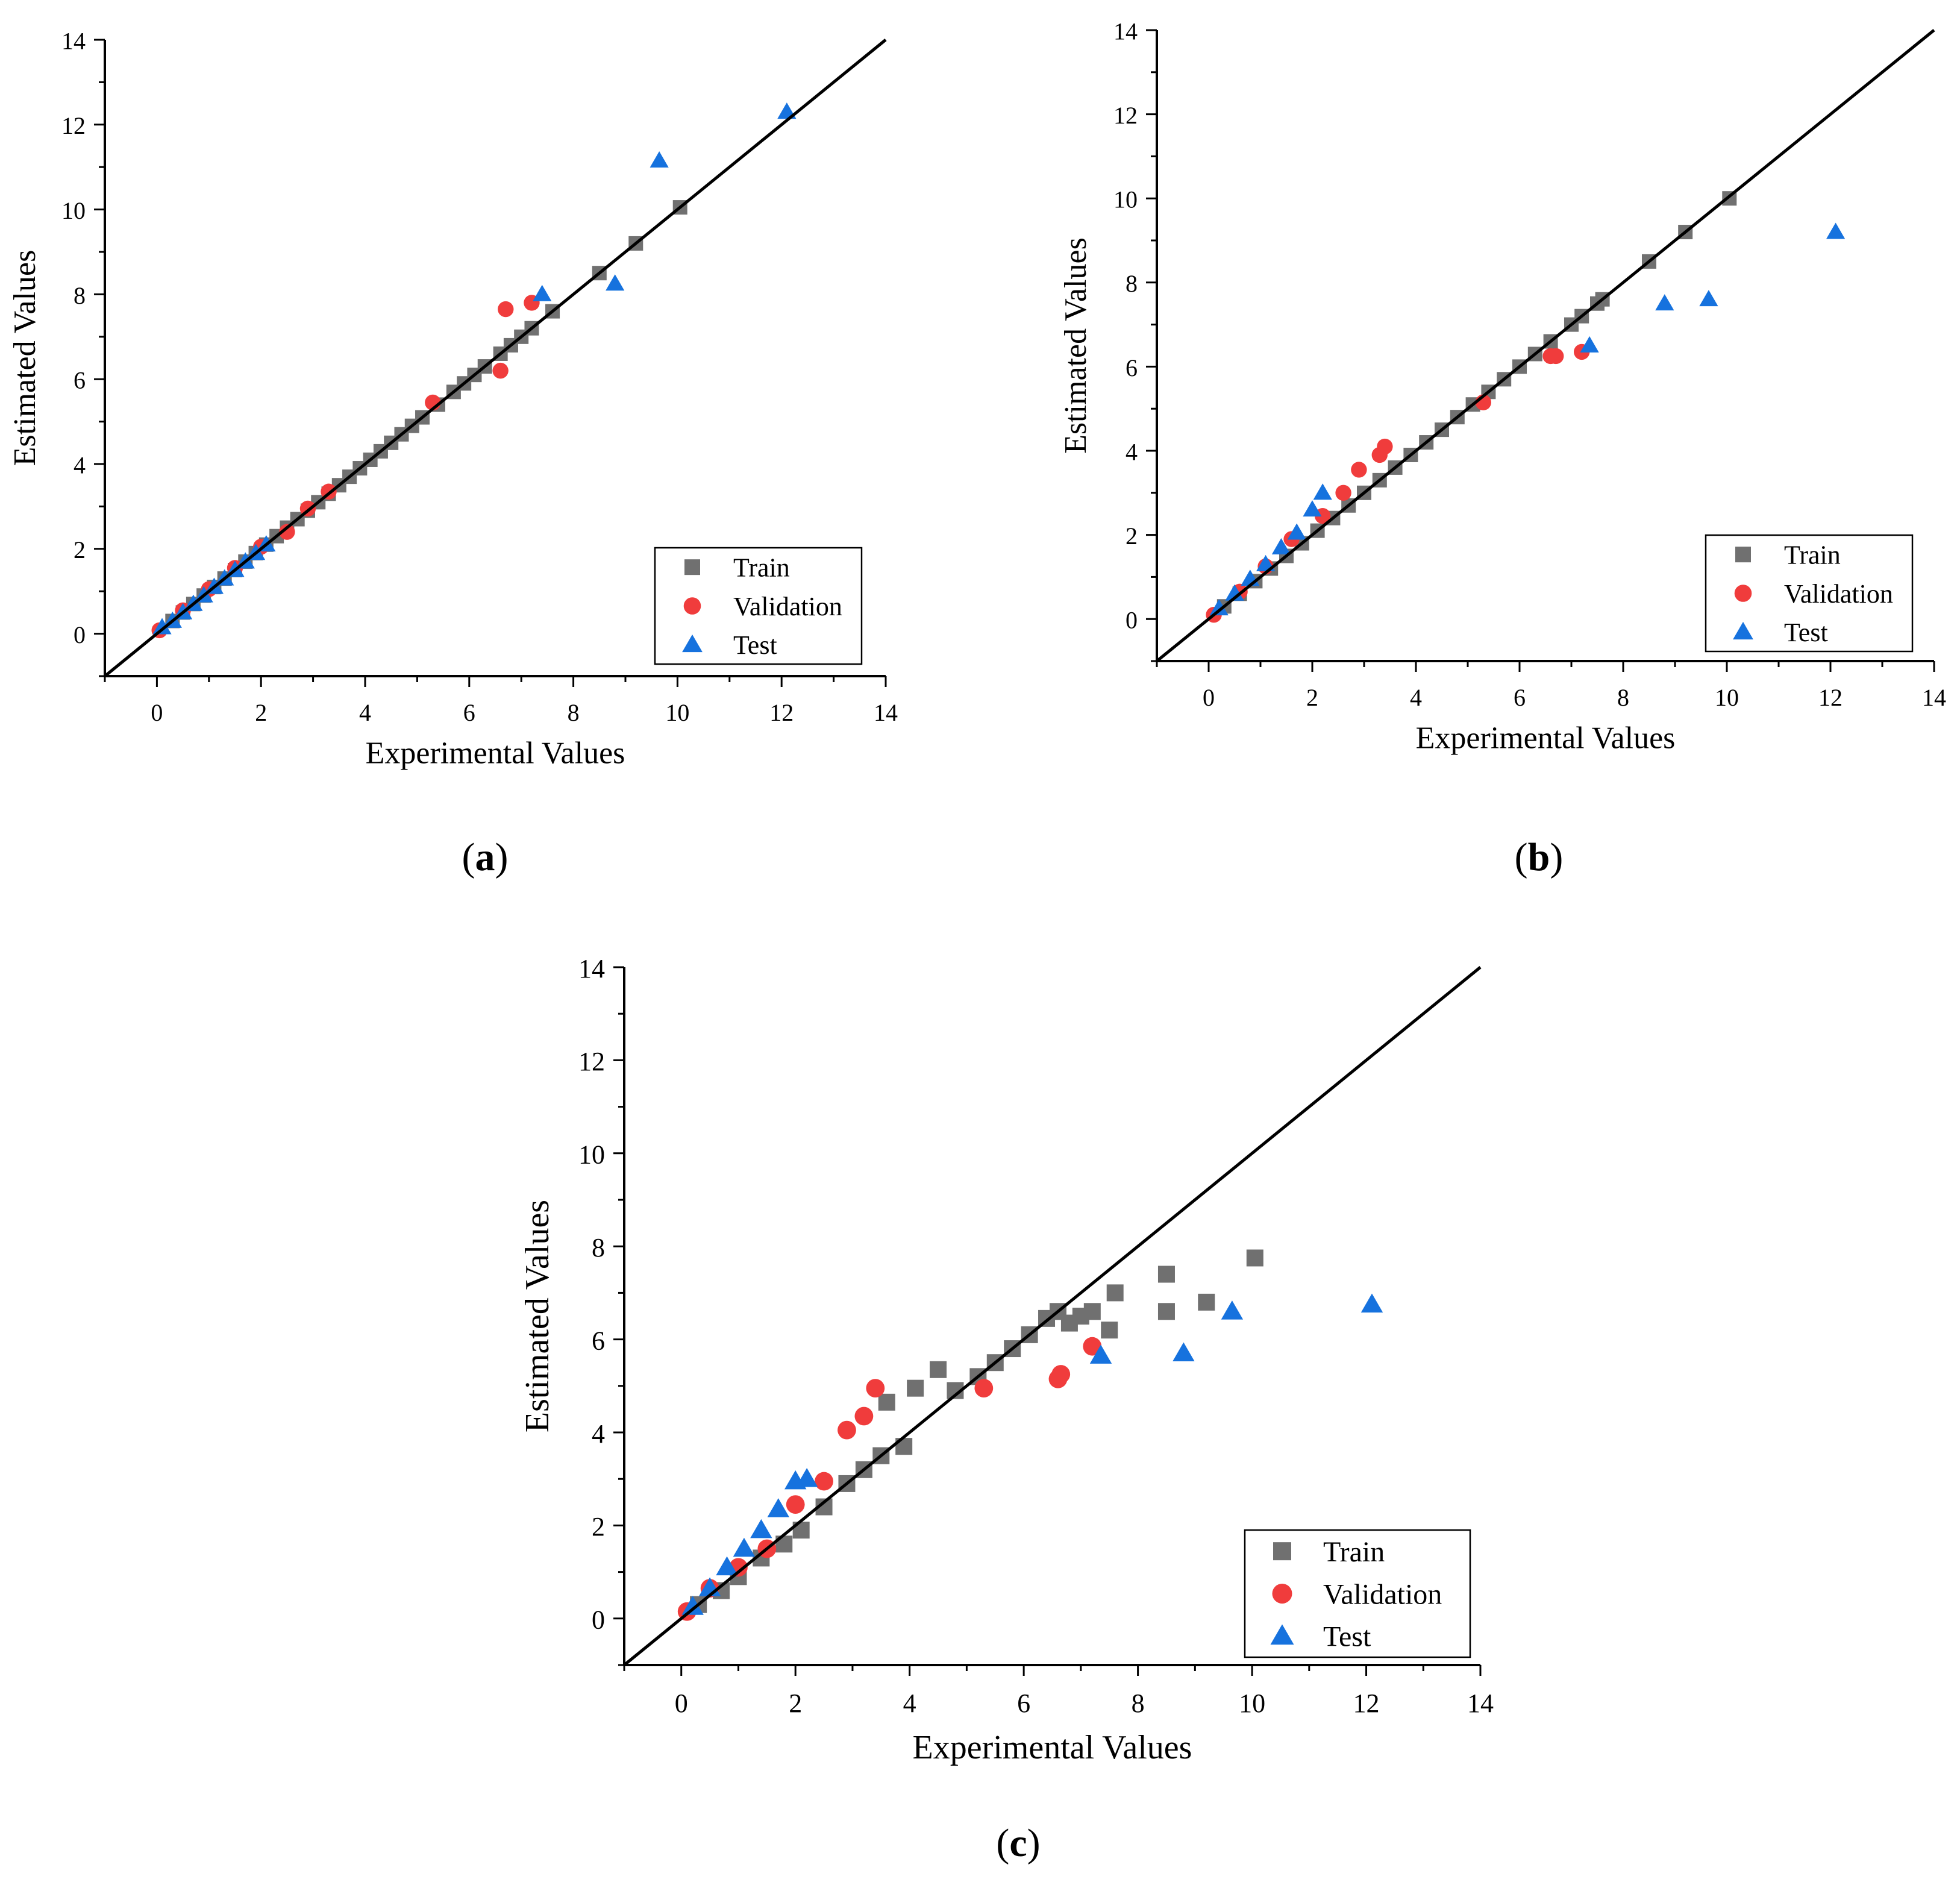 This screenshot has height=1888, width=1960. I want to click on panel-label-letter: a, so click(485, 857).